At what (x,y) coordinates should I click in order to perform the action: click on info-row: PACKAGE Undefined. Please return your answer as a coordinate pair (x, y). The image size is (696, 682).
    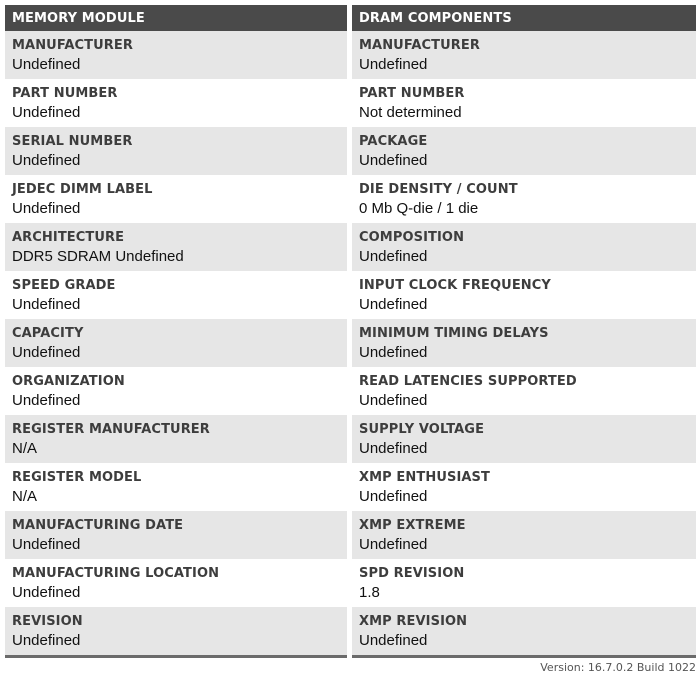
    Looking at the image, I should click on (524, 151).